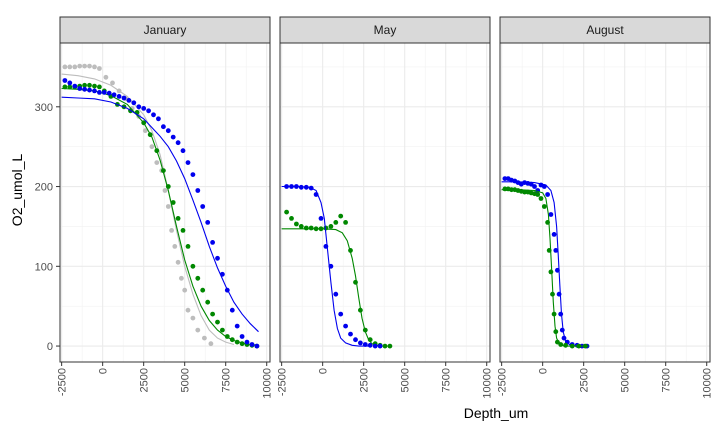 The height and width of the screenshot is (430, 720). Describe the element at coordinates (626, 380) in the screenshot. I see `x-tick-label: 5000` at that location.